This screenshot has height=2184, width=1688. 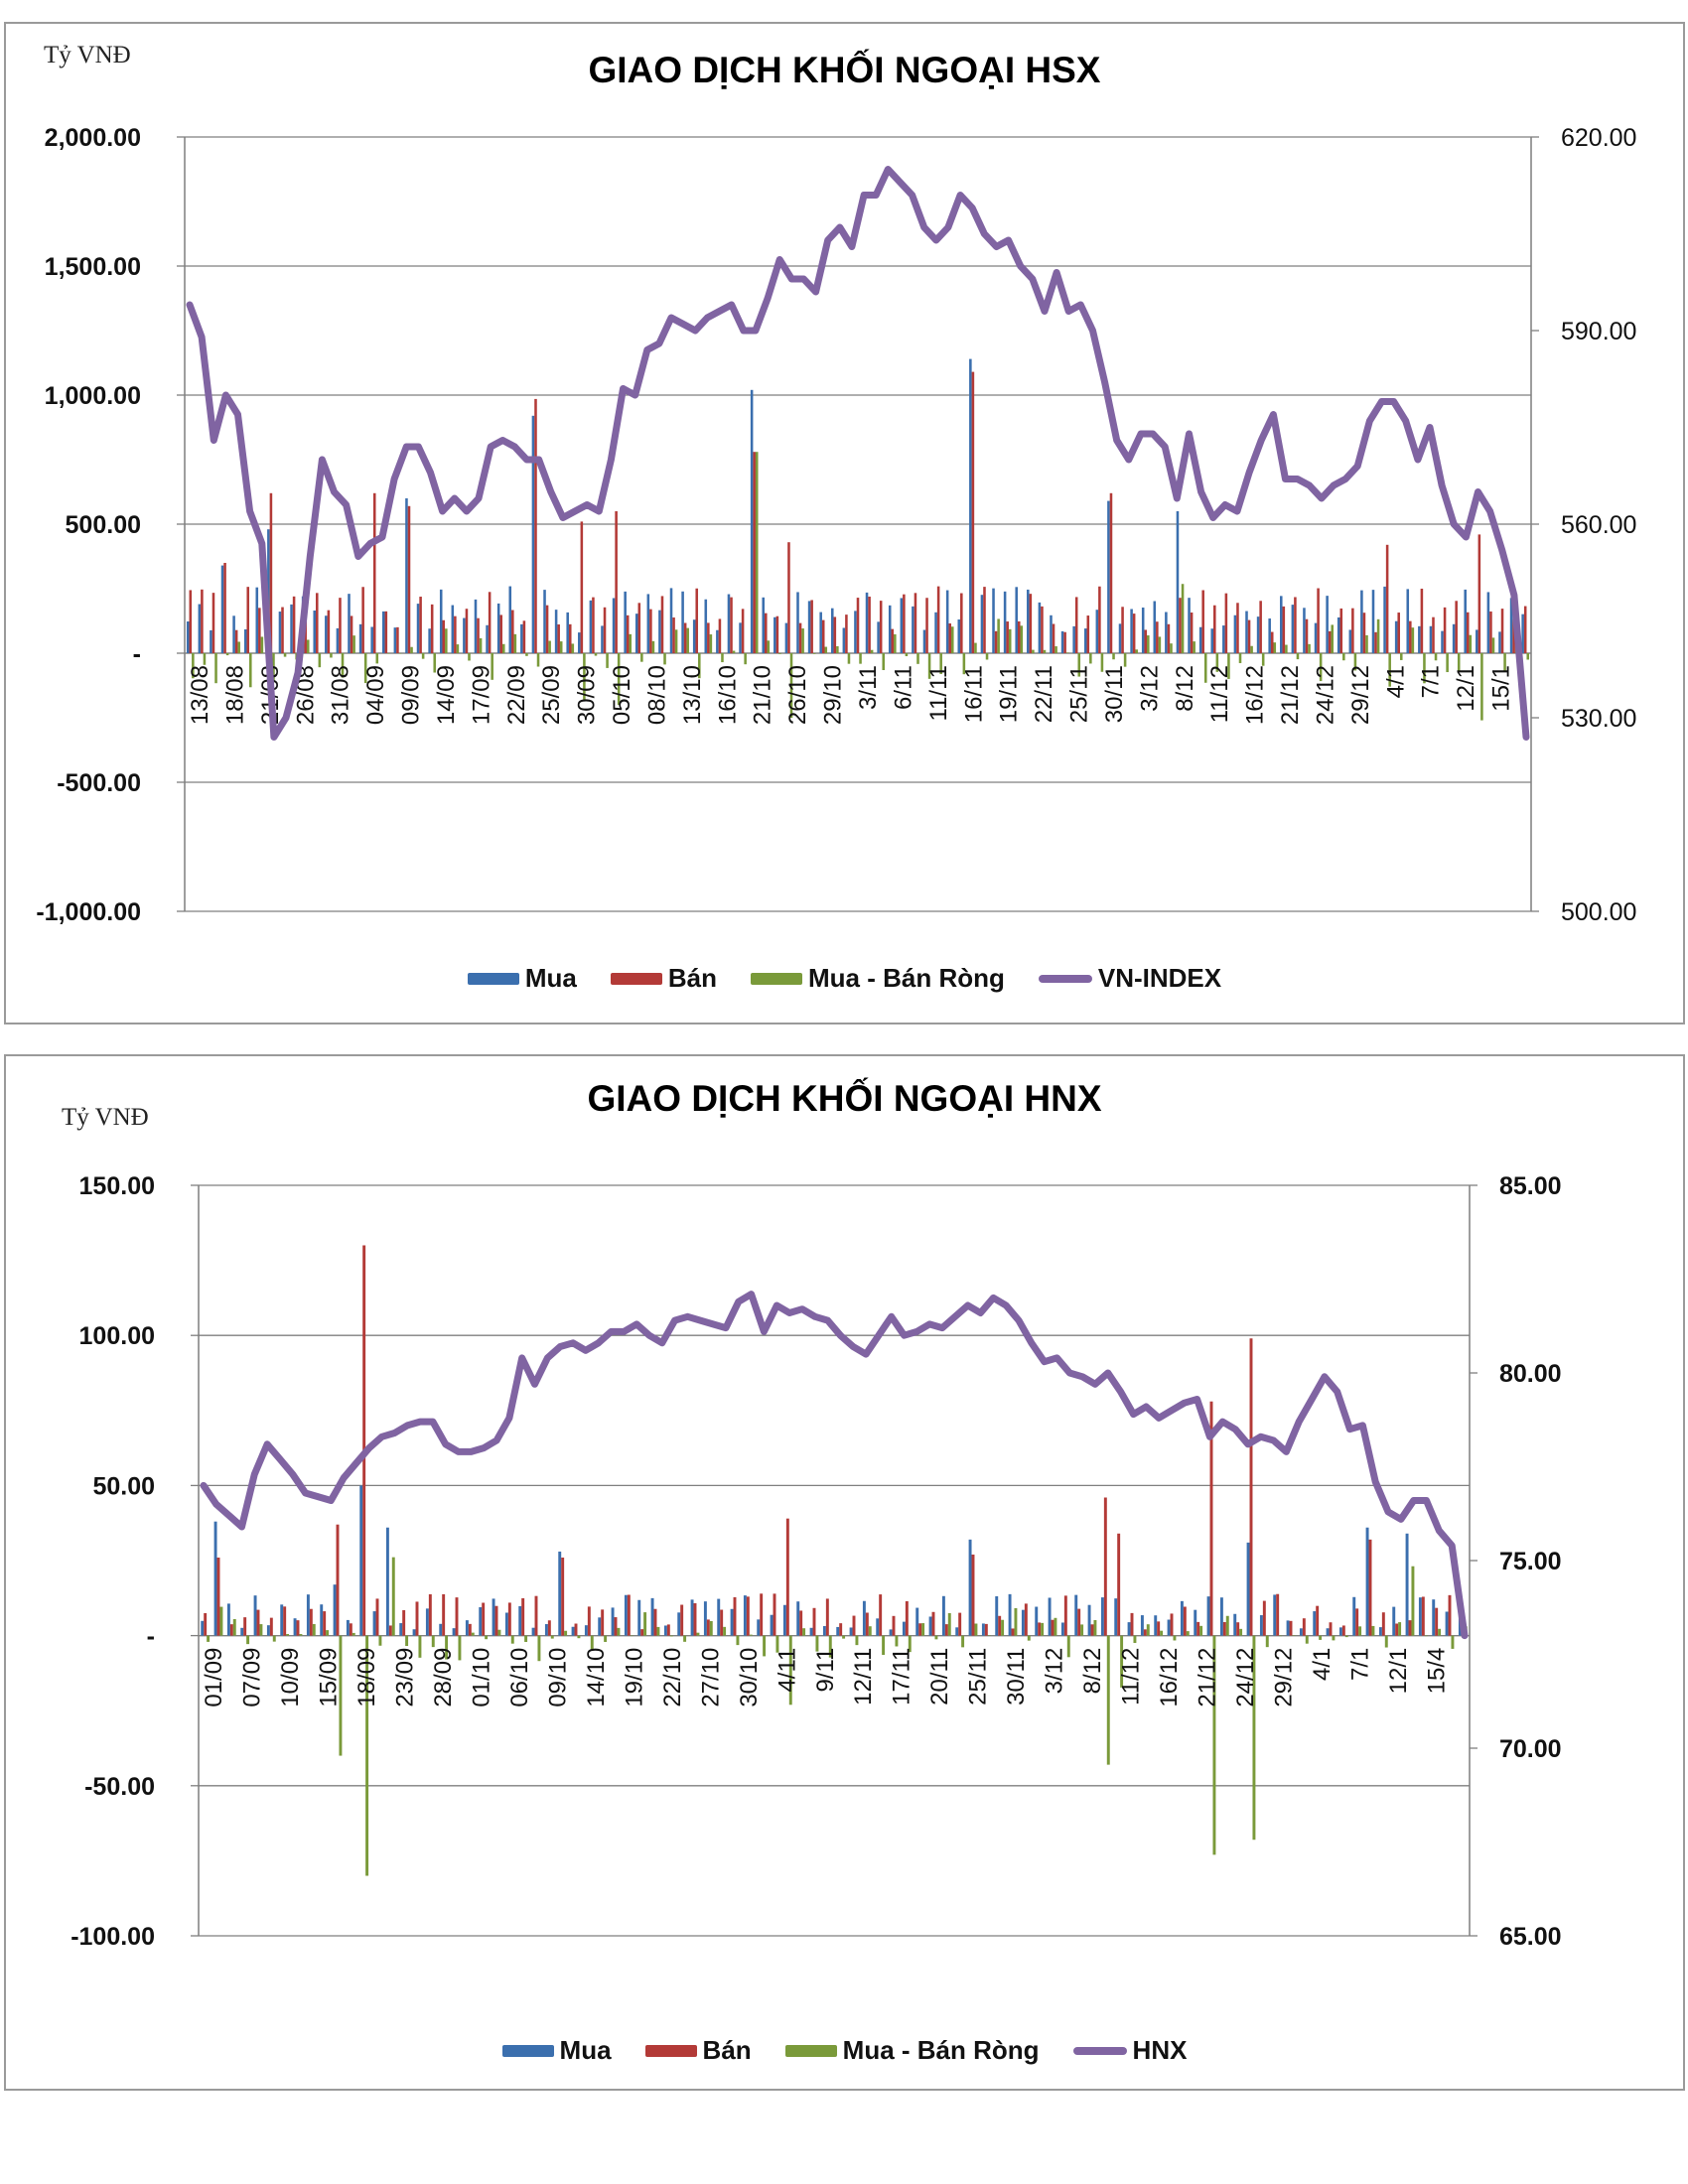 What do you see at coordinates (978, 1677) in the screenshot?
I see `hnx-x-tick-label: 25/11` at bounding box center [978, 1677].